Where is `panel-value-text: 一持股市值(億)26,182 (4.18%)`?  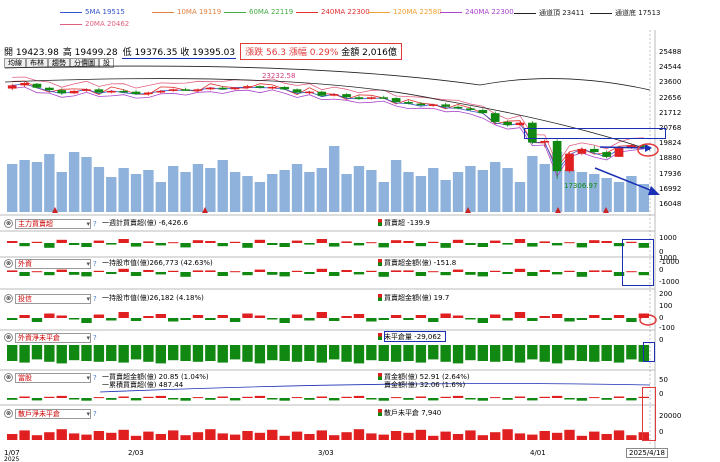
panel-value-text: 一持股市值(億)26,182 (4.18%) is located at coordinates (153, 298).